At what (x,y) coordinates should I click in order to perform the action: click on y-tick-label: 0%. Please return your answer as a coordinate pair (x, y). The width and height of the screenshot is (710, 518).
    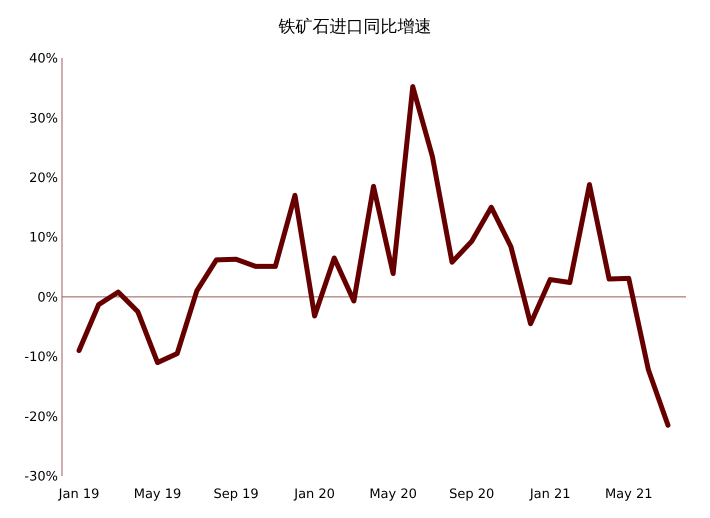
    Looking at the image, I should click on (47, 298).